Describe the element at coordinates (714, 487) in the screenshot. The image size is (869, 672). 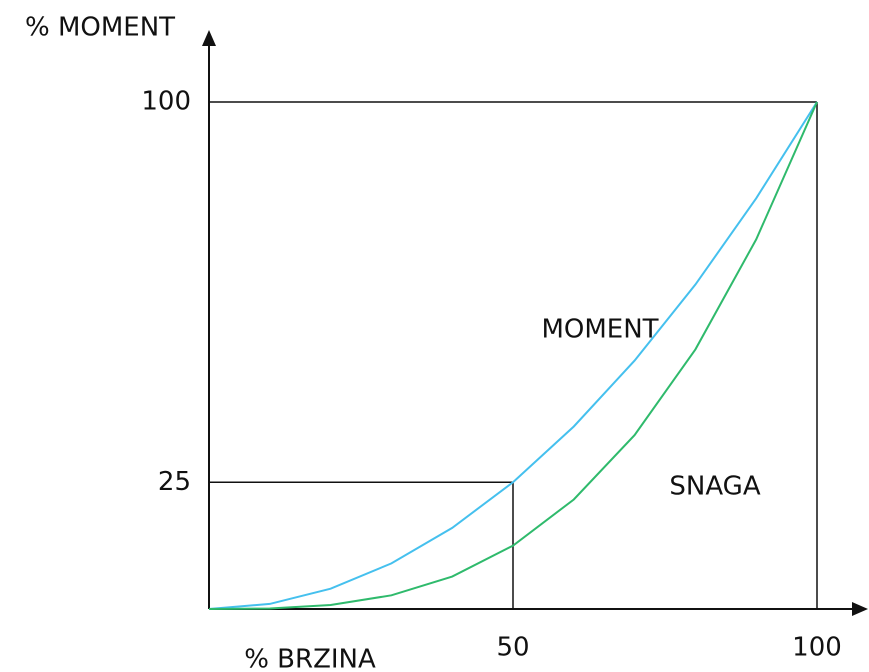
I see `curve-label: SNAGA` at that location.